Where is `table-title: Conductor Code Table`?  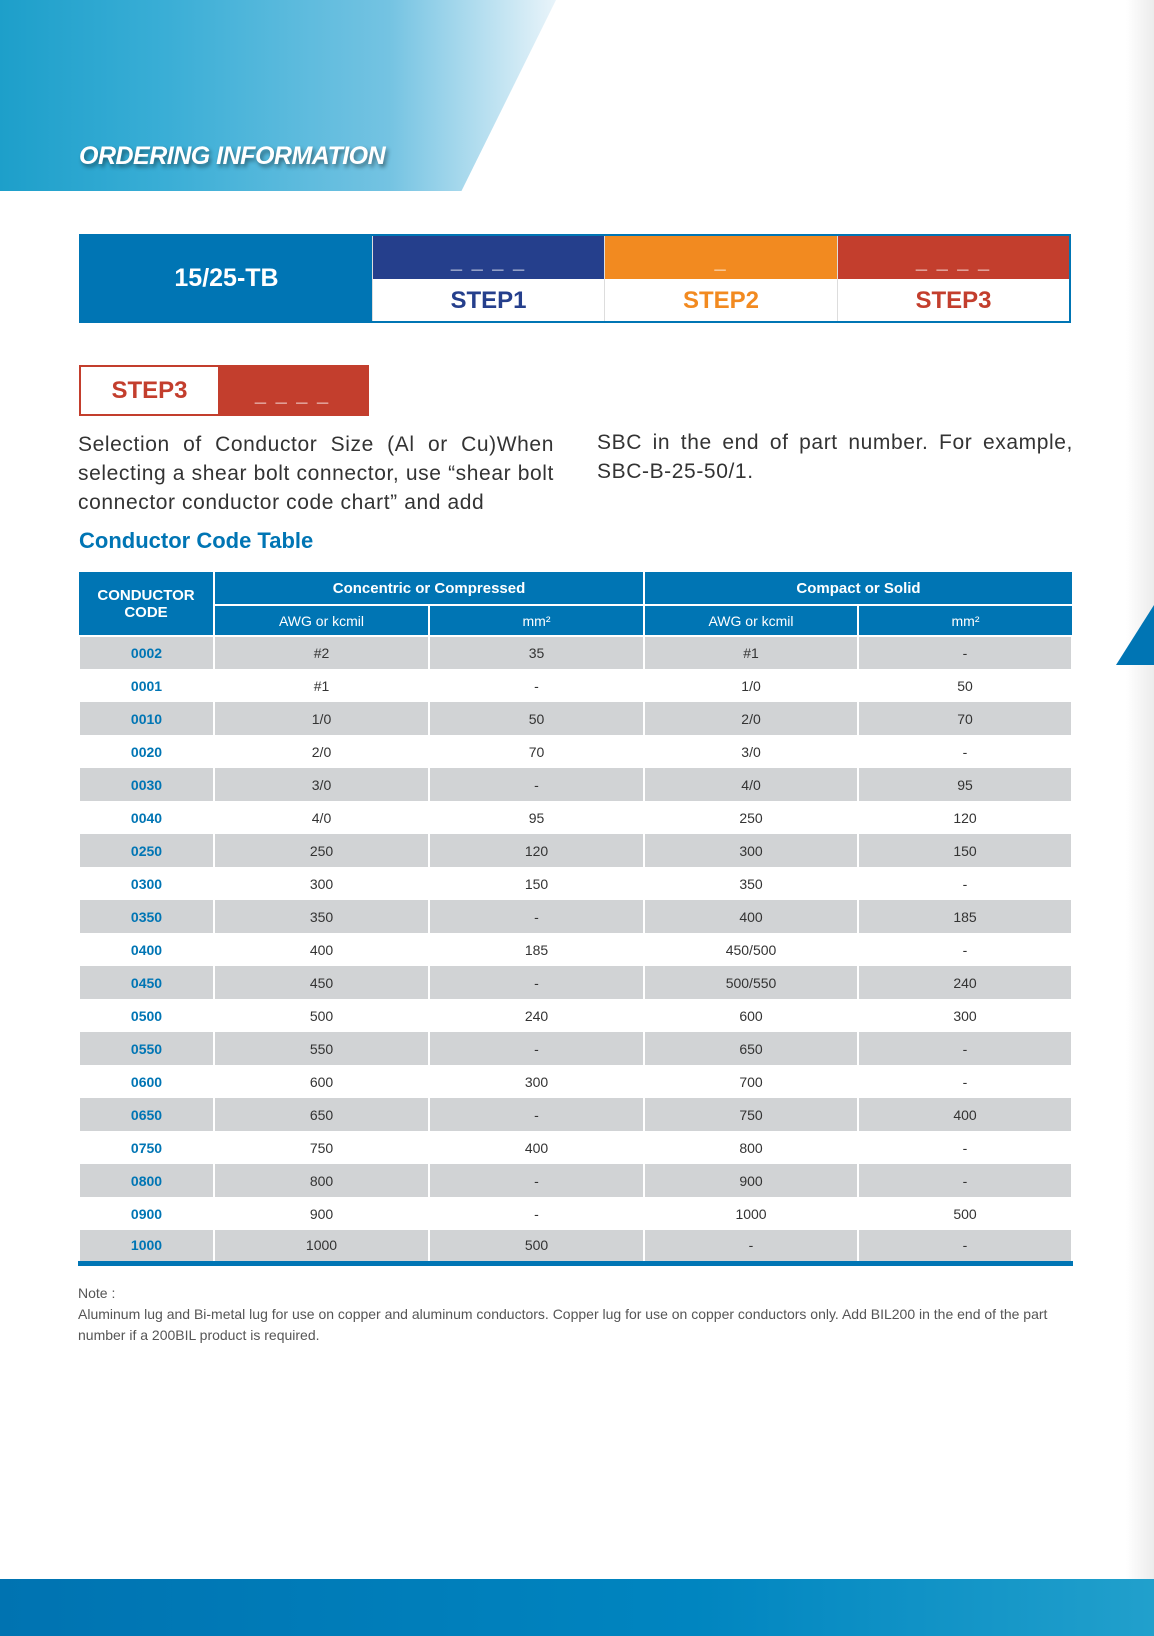 table-title: Conductor Code Table is located at coordinates (196, 540).